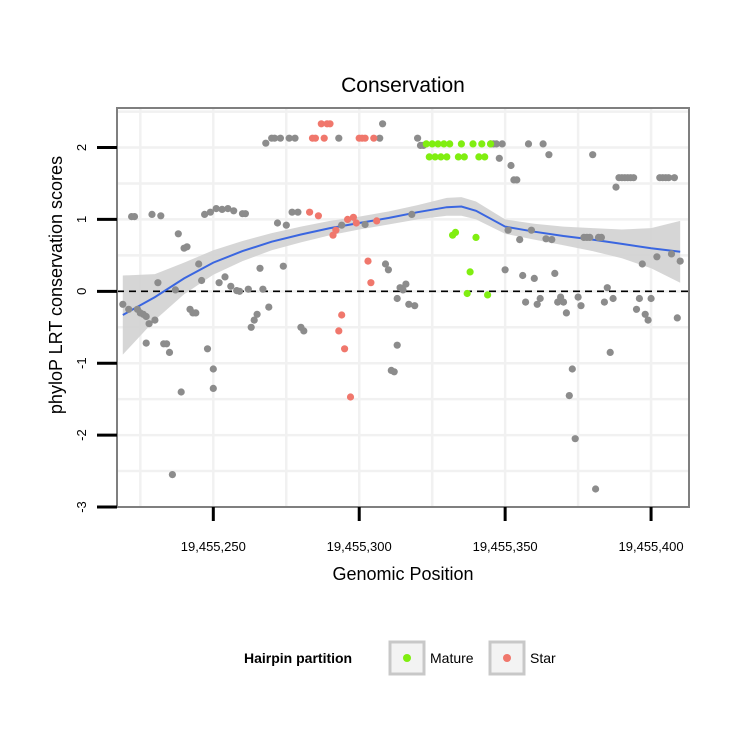 This screenshot has width=750, height=750. What do you see at coordinates (81, 147) in the screenshot?
I see `y-tick-label: 2` at bounding box center [81, 147].